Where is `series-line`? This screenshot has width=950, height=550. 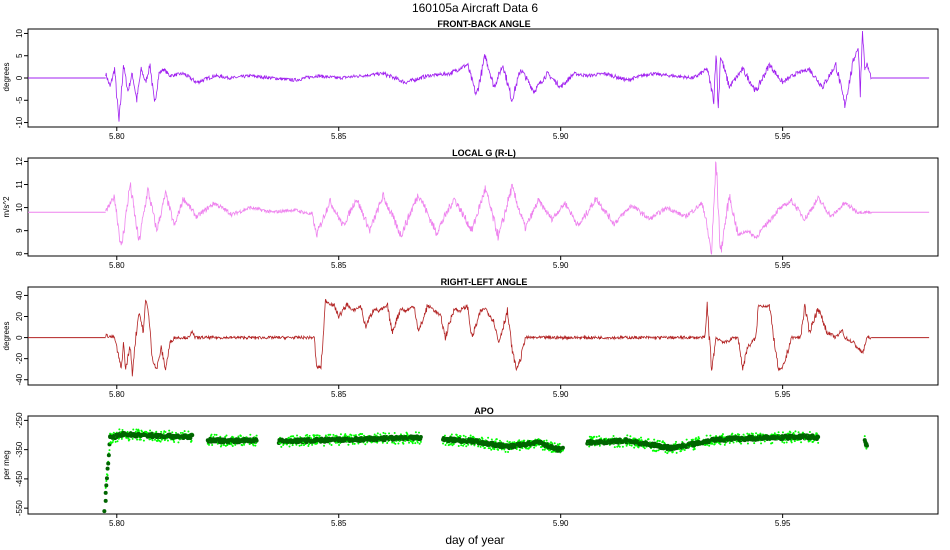
series-line is located at coordinates (488, 208).